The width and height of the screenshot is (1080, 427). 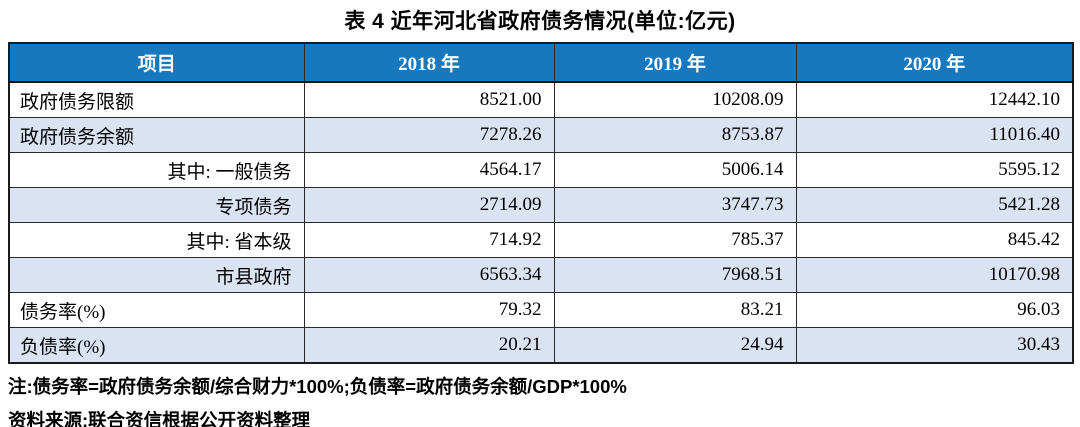 I want to click on table-row: 其中: 省本级 714.92 785.37 845.42, so click(x=541, y=240).